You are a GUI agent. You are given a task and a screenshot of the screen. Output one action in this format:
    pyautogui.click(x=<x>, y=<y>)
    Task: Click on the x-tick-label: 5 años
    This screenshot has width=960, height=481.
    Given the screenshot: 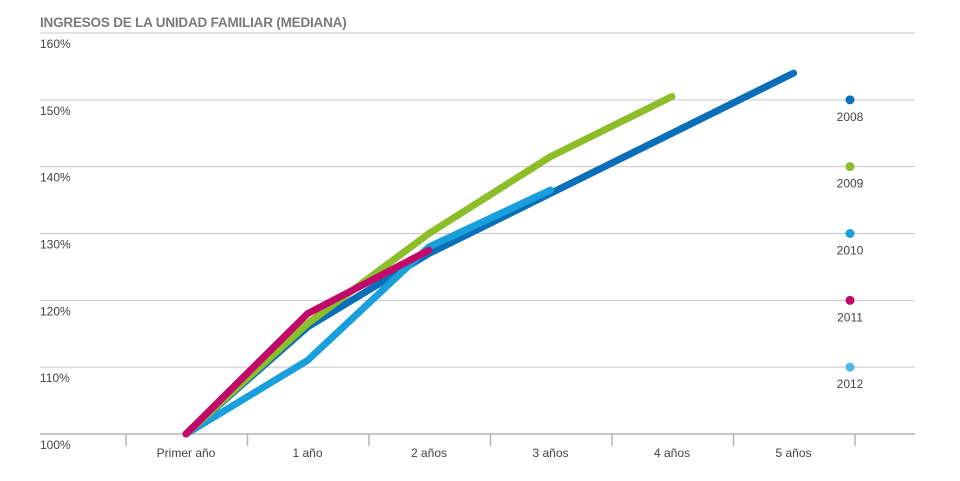 What is the action you would take?
    pyautogui.click(x=793, y=453)
    